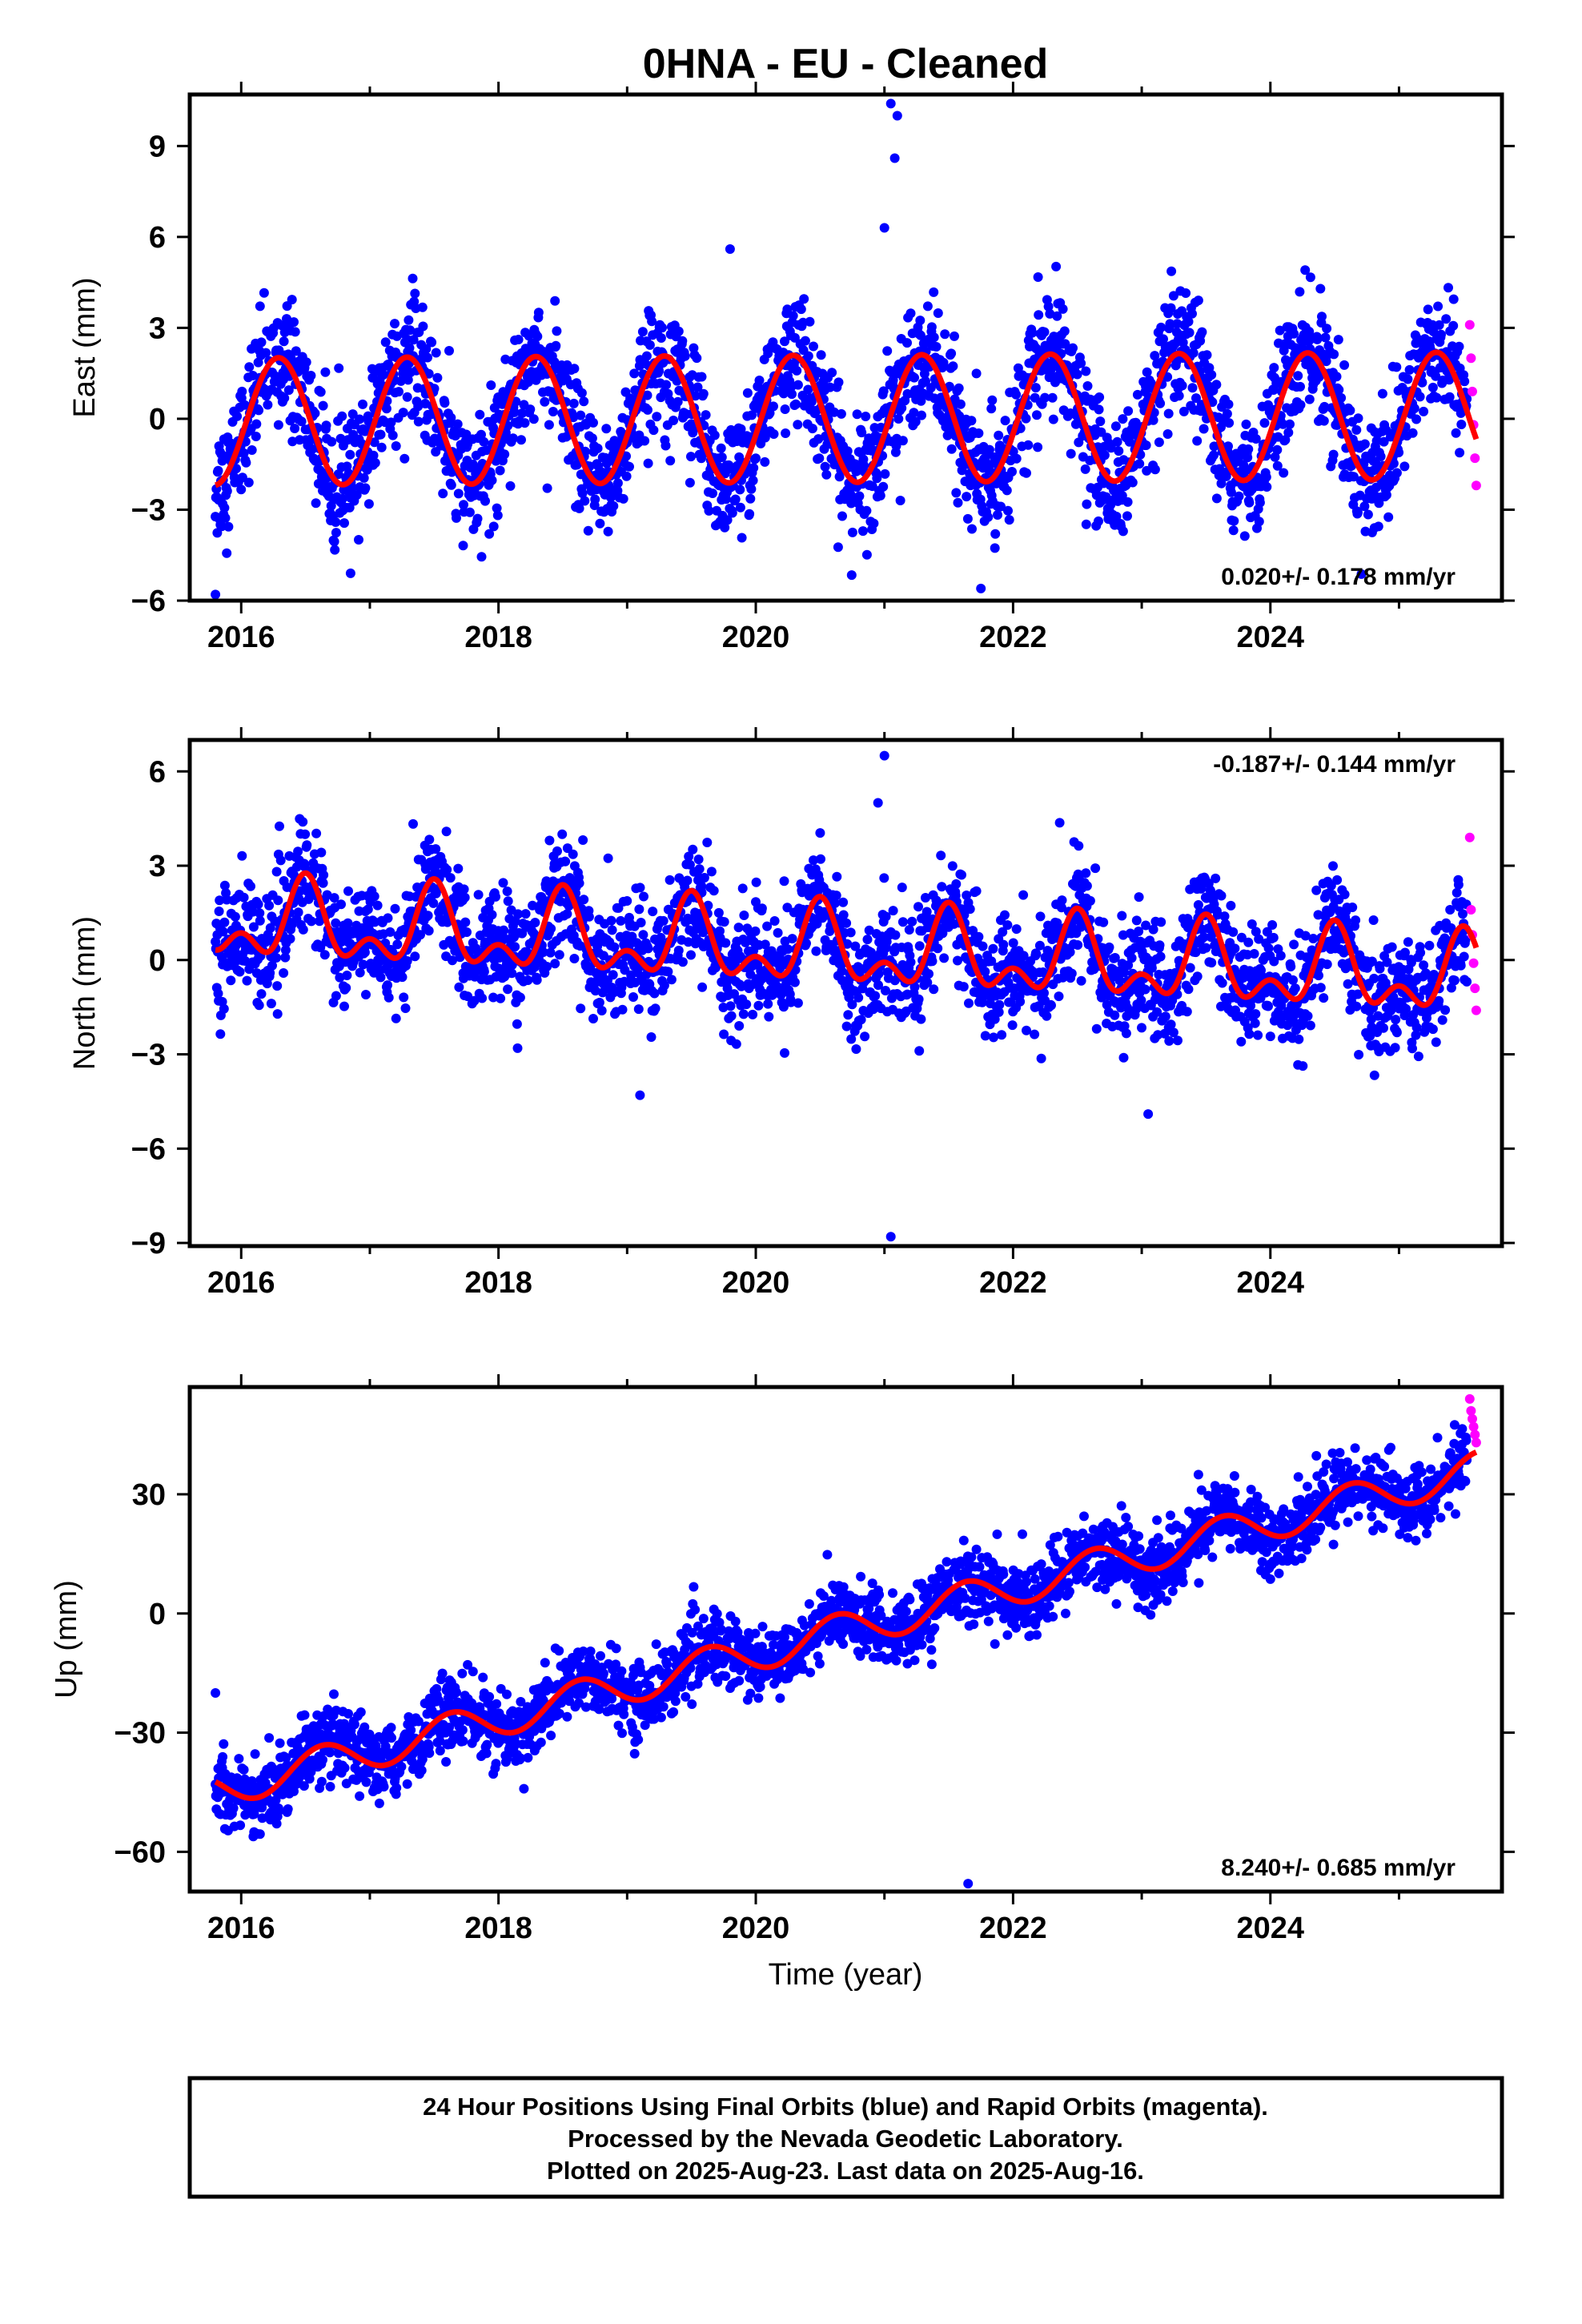 The height and width of the screenshot is (2324, 1582). What do you see at coordinates (148, 601) in the screenshot?
I see `east-y-tick-label: −6` at bounding box center [148, 601].